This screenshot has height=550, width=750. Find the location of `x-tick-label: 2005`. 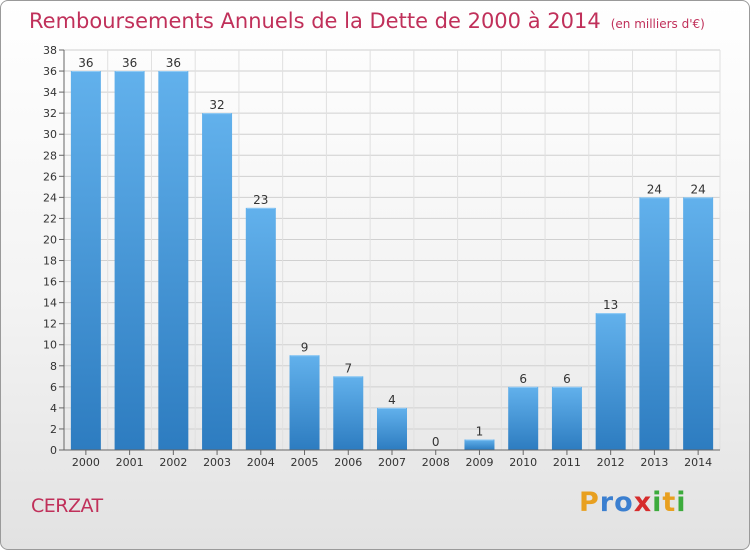

x-tick-label: 2005 is located at coordinates (305, 462).